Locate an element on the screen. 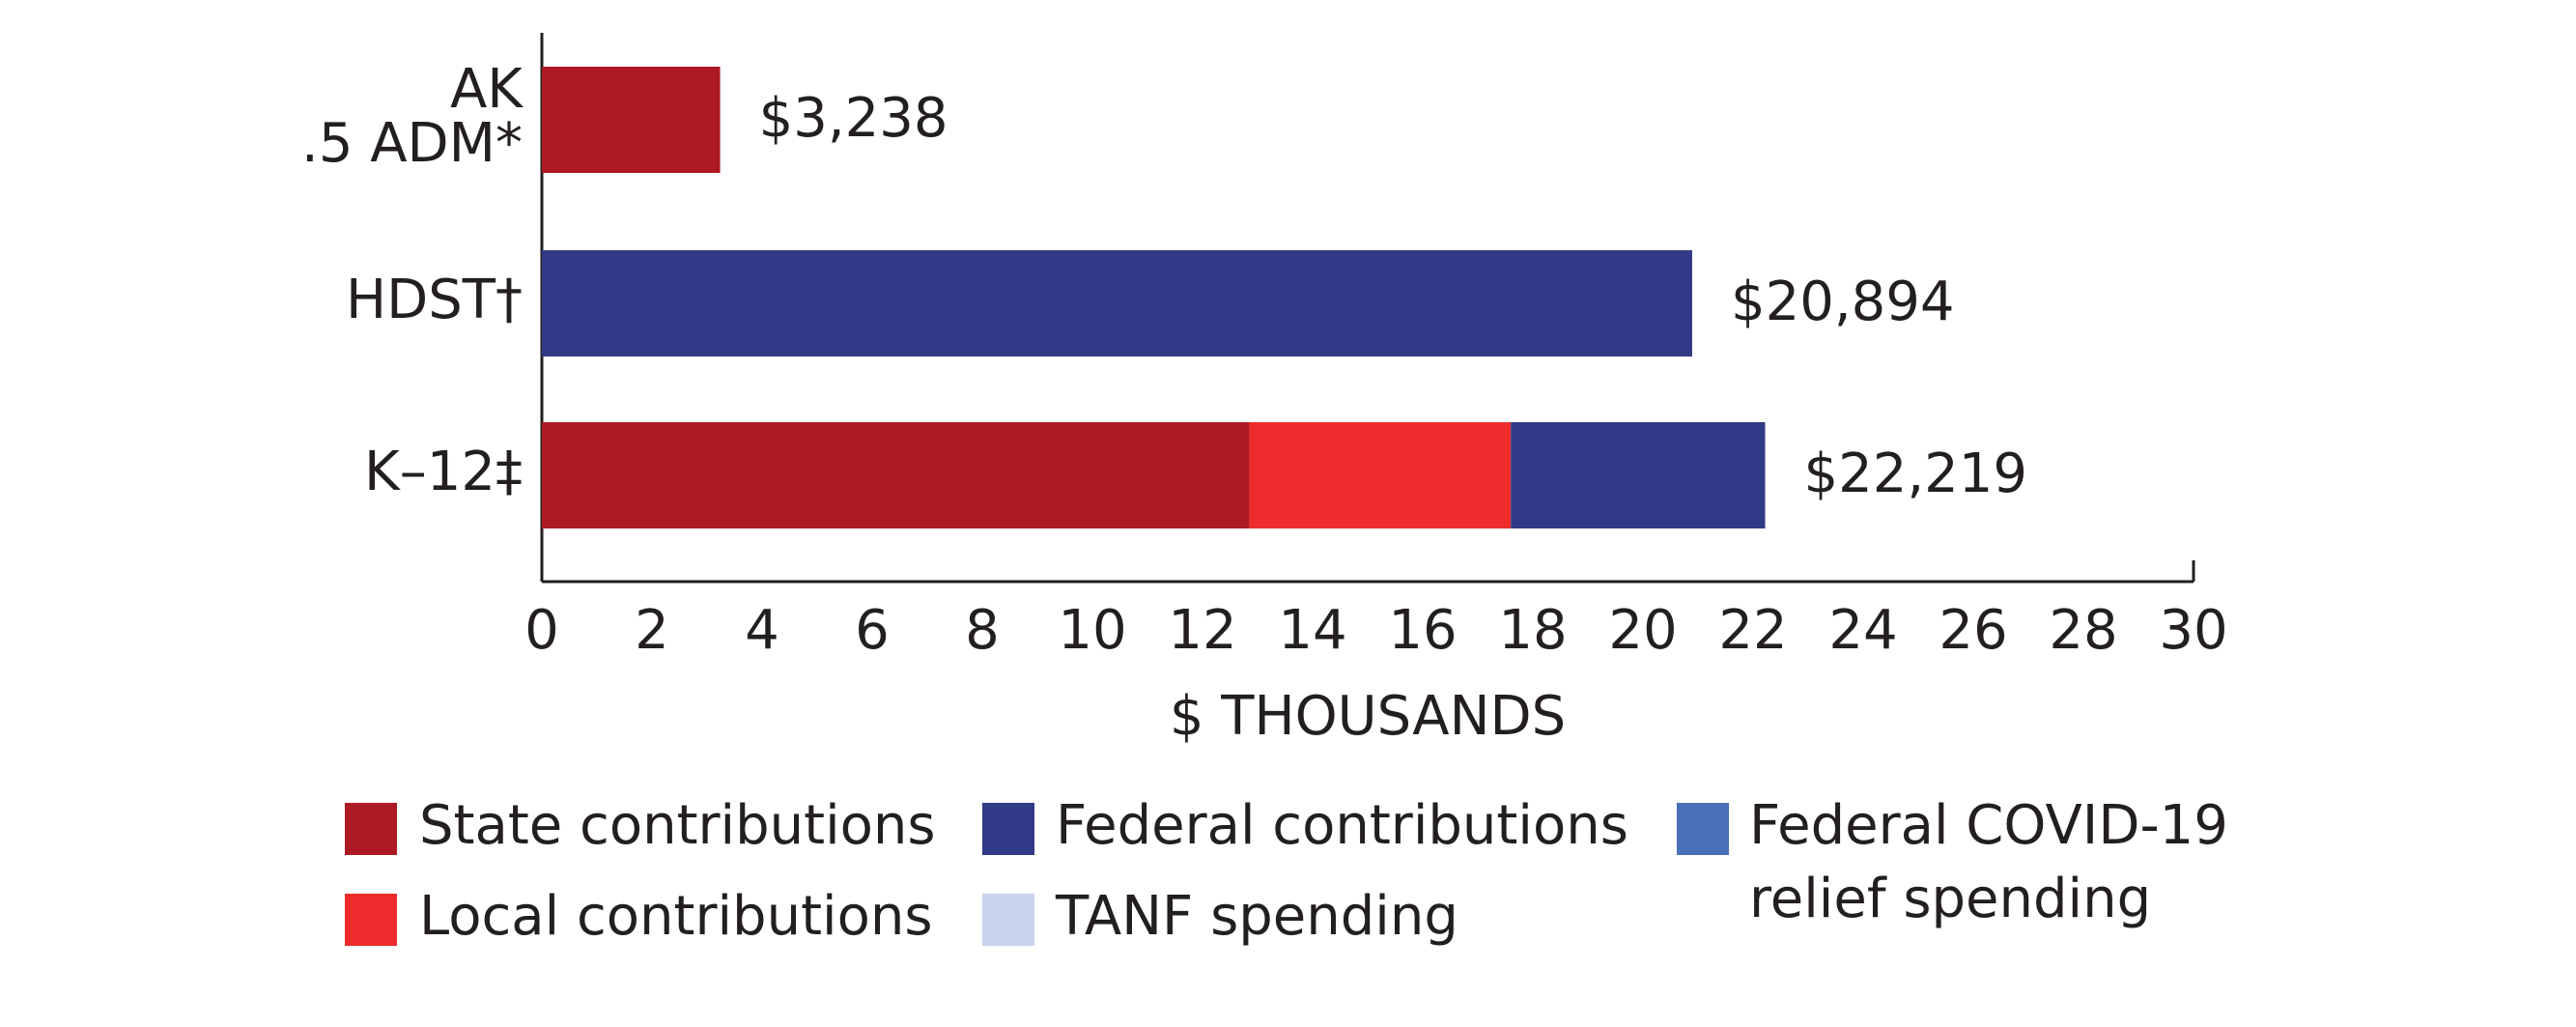 The height and width of the screenshot is (1027, 2576). x-tick-label: 6 is located at coordinates (872, 630).